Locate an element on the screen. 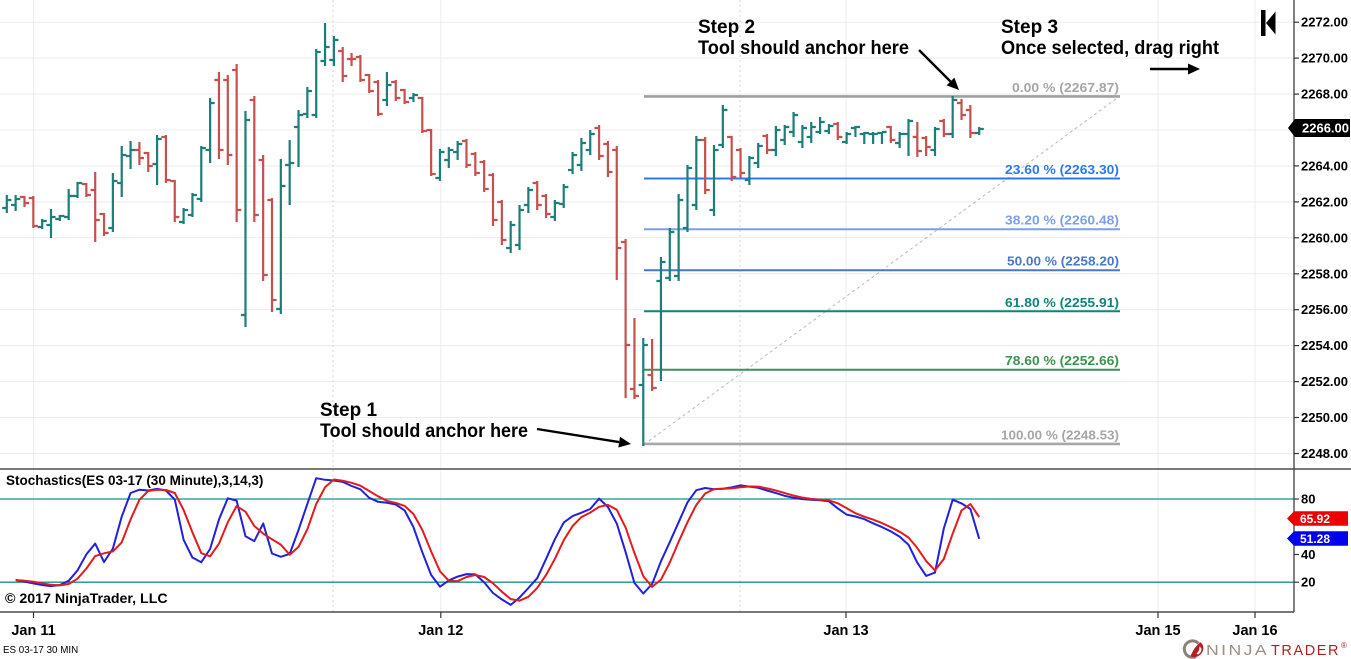 This screenshot has height=659, width=1351. svg-text: Jan 12 is located at coordinates (440, 631).